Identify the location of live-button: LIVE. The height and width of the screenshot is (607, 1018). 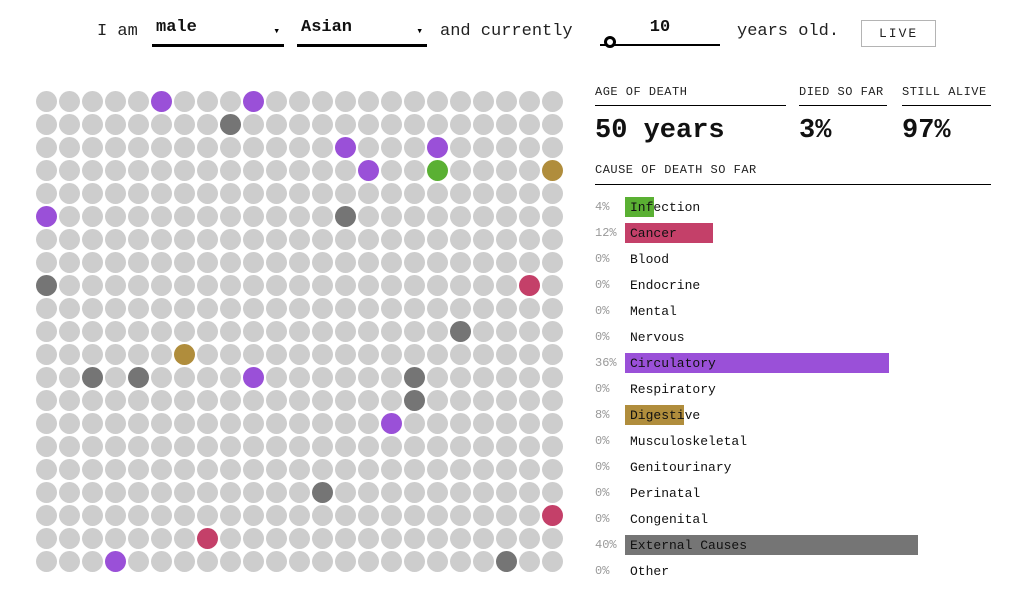
(899, 33).